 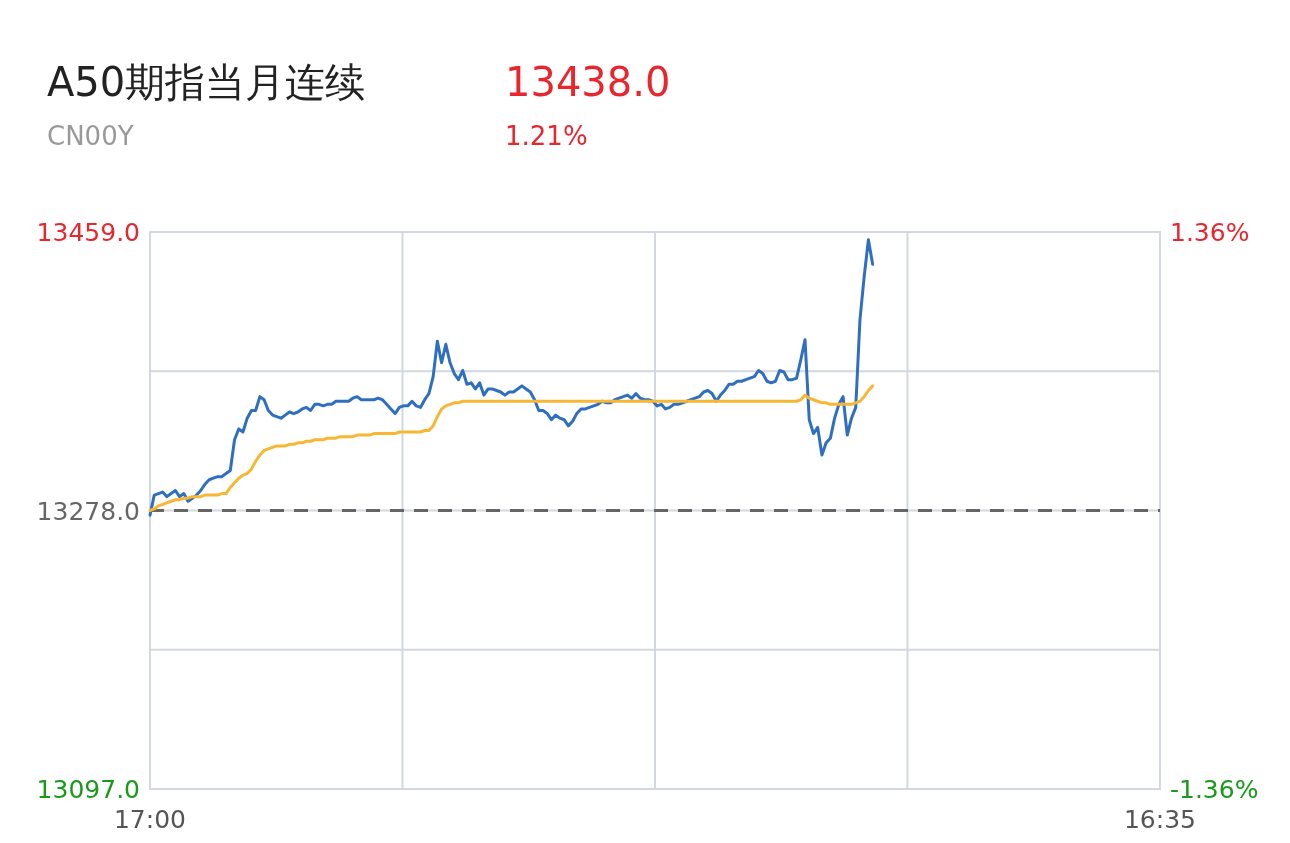 I want to click on x-tick-label: 17:00, so click(x=150, y=819).